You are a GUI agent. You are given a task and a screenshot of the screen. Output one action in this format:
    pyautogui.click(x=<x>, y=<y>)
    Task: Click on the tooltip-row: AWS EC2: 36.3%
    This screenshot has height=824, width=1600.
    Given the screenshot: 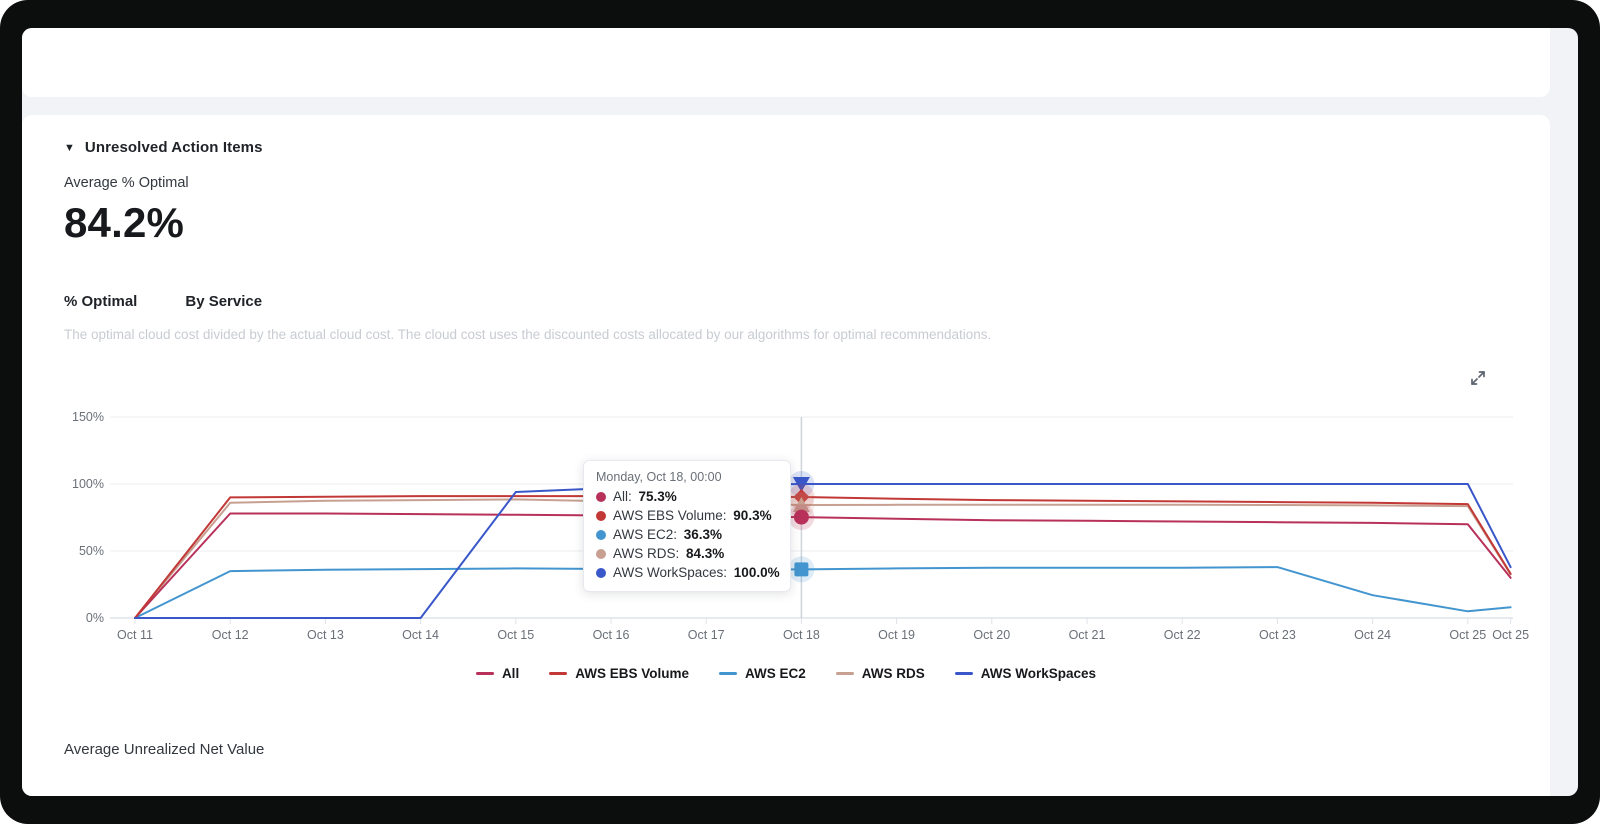 What is the action you would take?
    pyautogui.click(x=687, y=534)
    